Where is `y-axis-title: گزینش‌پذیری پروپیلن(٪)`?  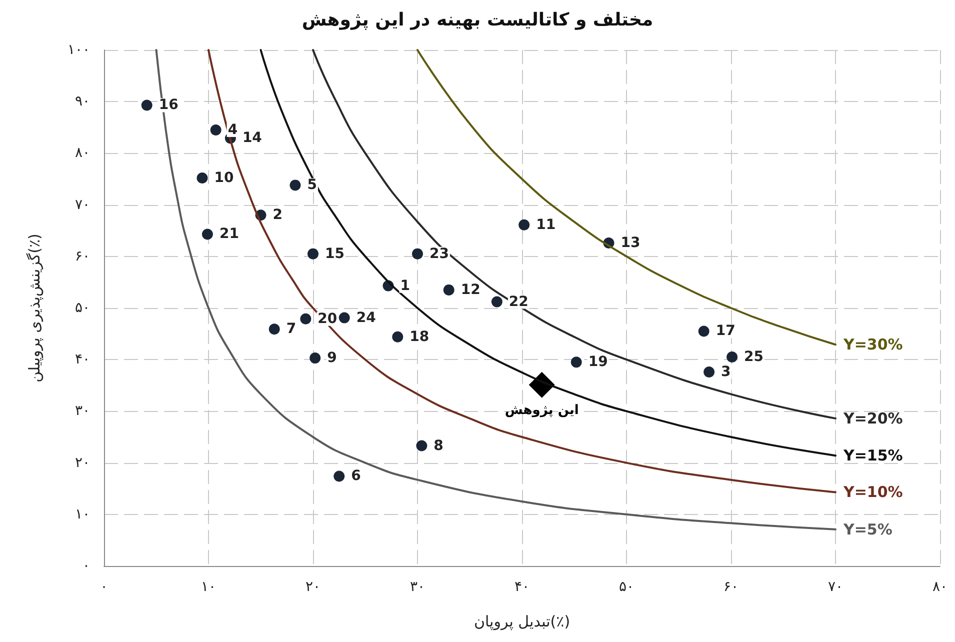
y-axis-title: گزینش‌پذیری پروپیلن(٪) is located at coordinates (35, 308).